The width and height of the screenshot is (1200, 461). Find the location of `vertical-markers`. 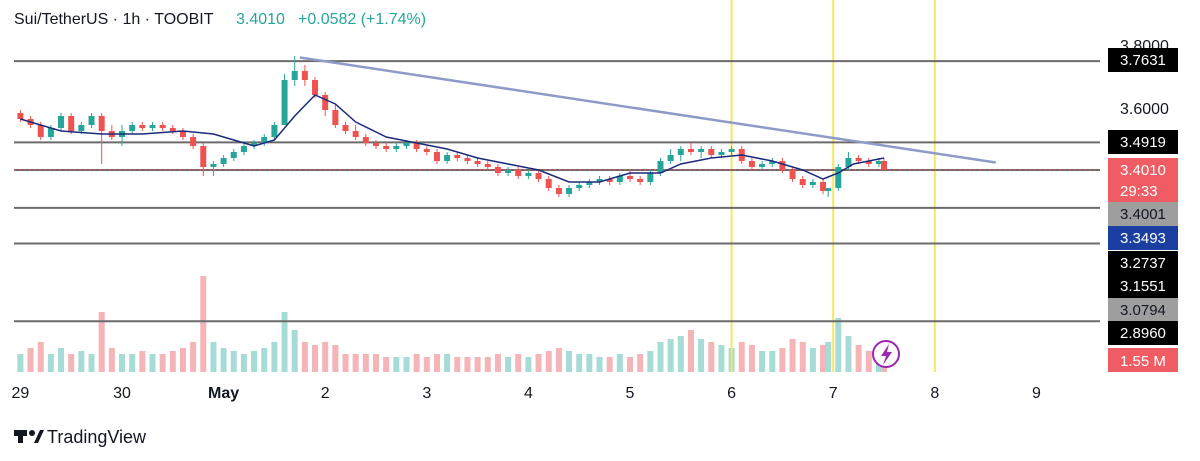

vertical-markers is located at coordinates (833, 186).